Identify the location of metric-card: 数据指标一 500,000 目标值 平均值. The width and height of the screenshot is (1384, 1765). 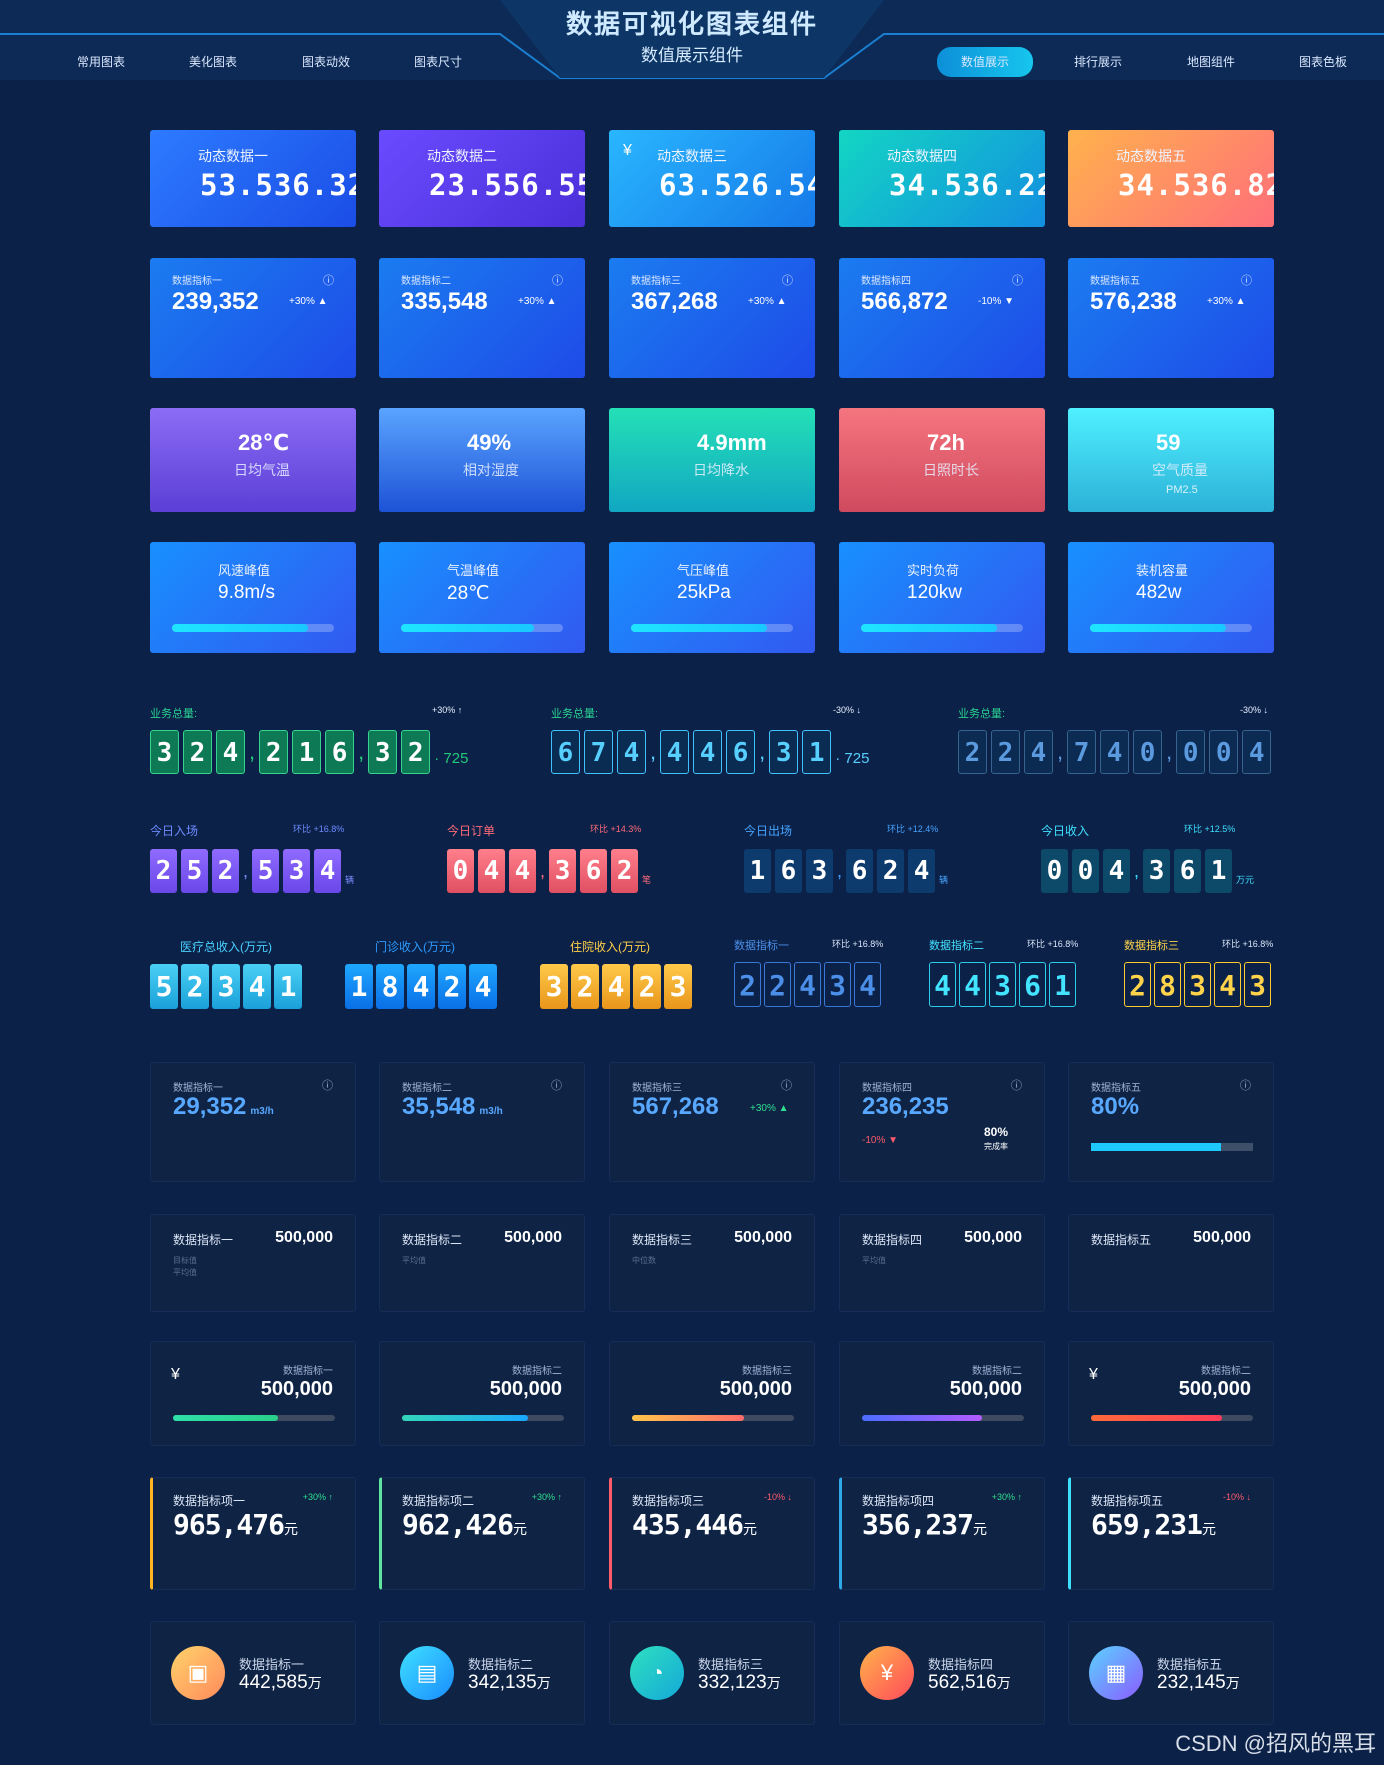
(253, 1263).